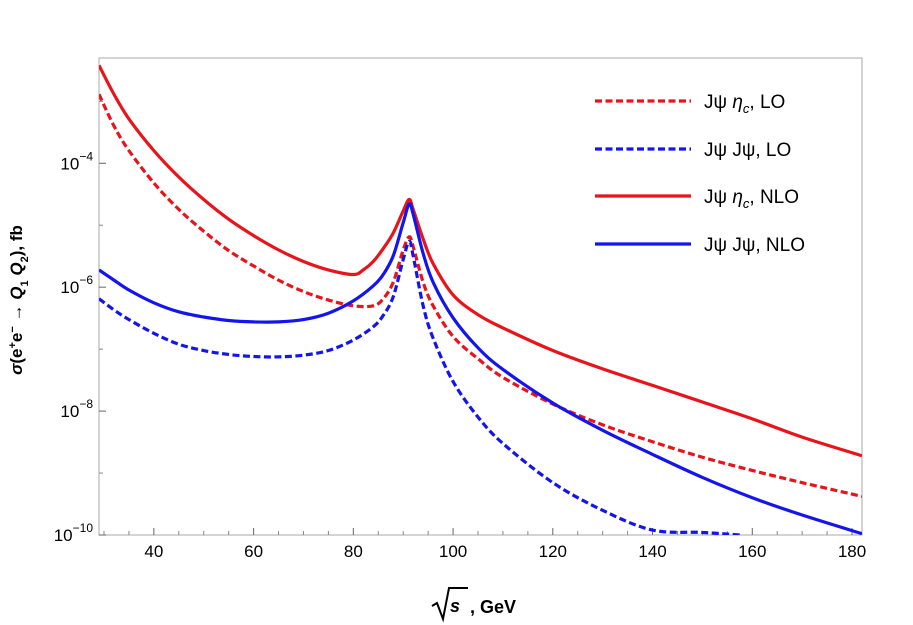 The width and height of the screenshot is (913, 625). Describe the element at coordinates (353, 551) in the screenshot. I see `x-tick-label: 80` at that location.